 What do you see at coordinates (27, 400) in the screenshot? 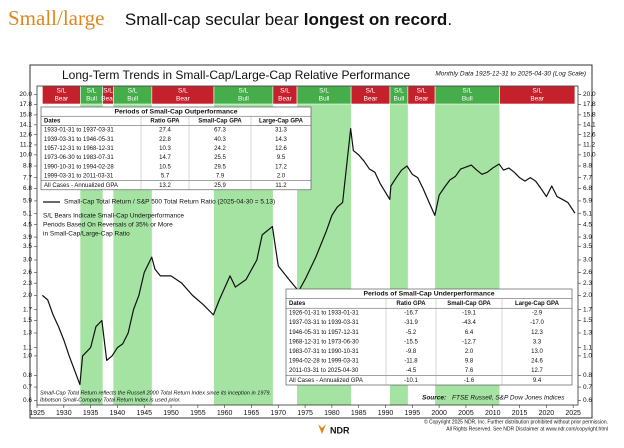
I see `y-tick-label: 0.6` at bounding box center [27, 400].